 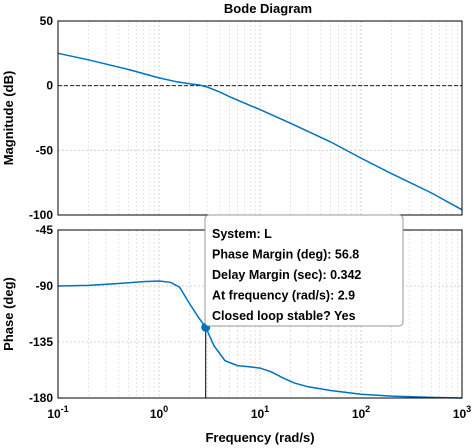 I want to click on ytick-label: -135, so click(x=41, y=342).